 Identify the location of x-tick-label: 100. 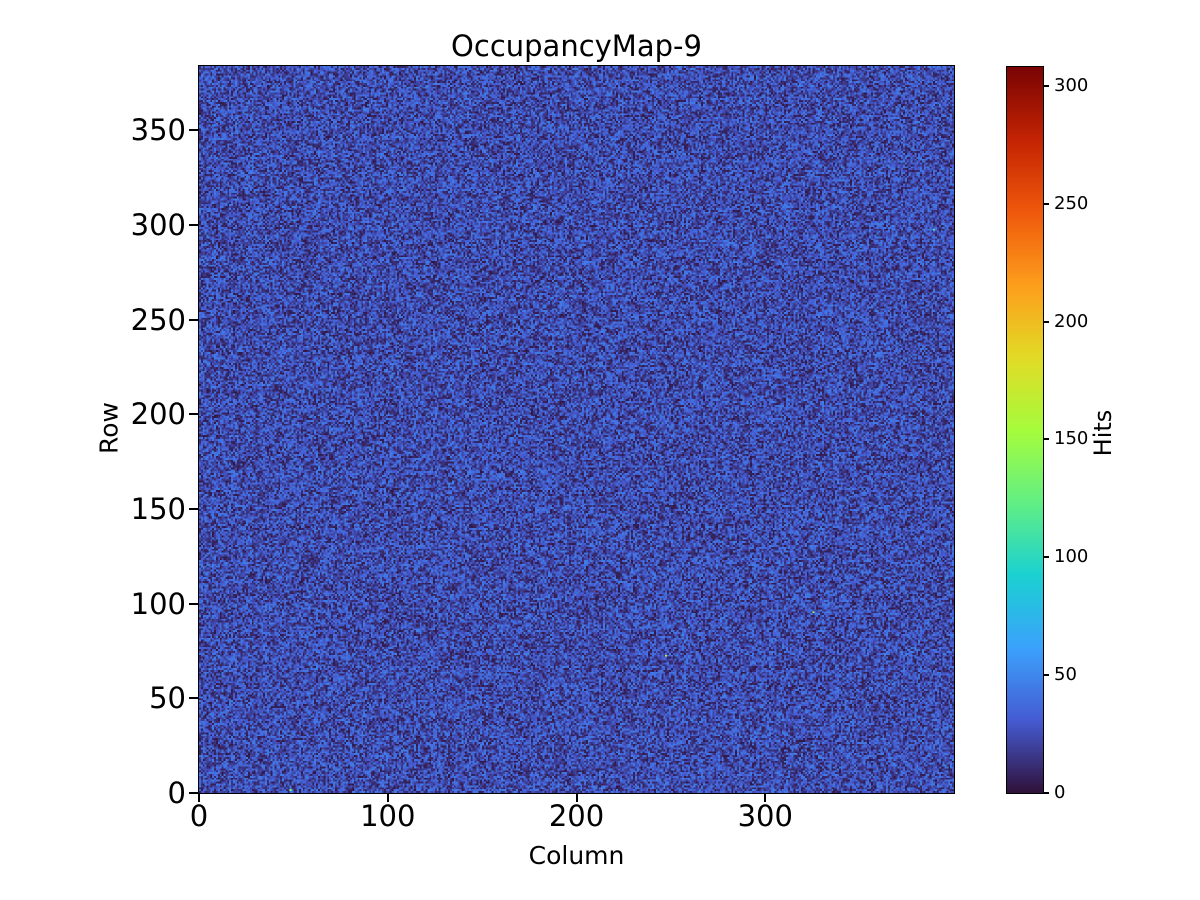
(388, 816).